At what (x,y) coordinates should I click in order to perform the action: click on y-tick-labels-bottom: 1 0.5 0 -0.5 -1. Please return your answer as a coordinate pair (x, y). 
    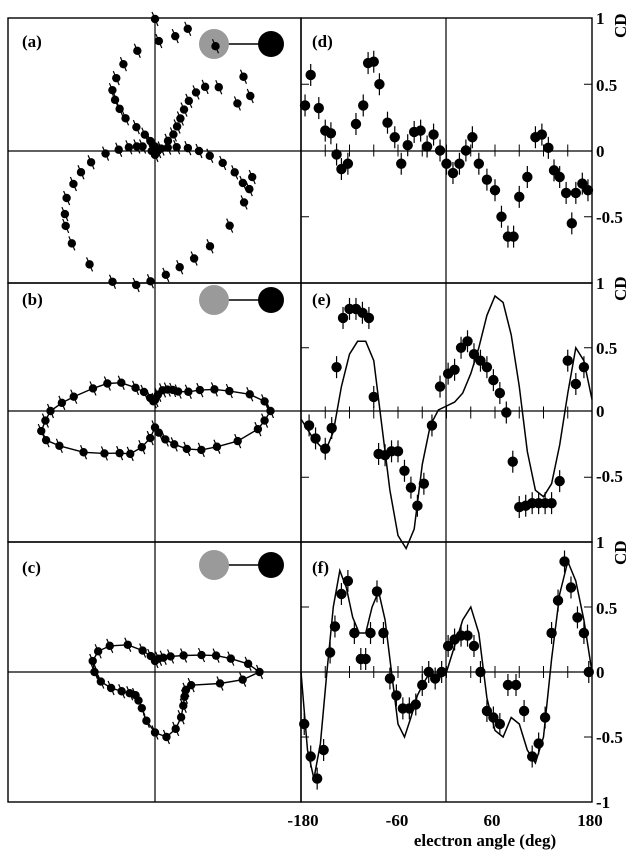
    Looking at the image, I should click on (609, 672).